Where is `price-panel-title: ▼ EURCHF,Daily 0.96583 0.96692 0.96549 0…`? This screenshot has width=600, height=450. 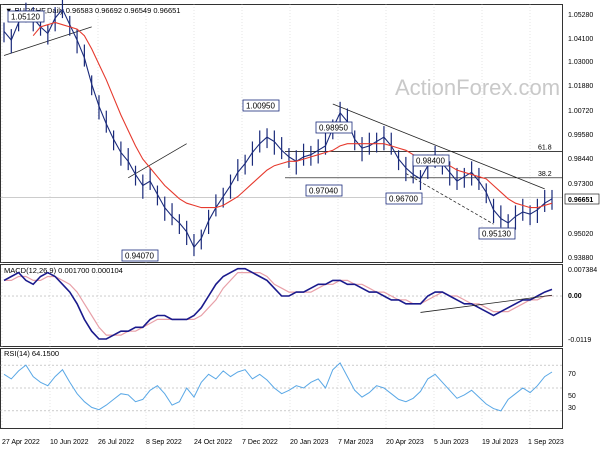 price-panel-title: ▼ EURCHF,Daily 0.96583 0.96692 0.96549 0… is located at coordinates (92, 10).